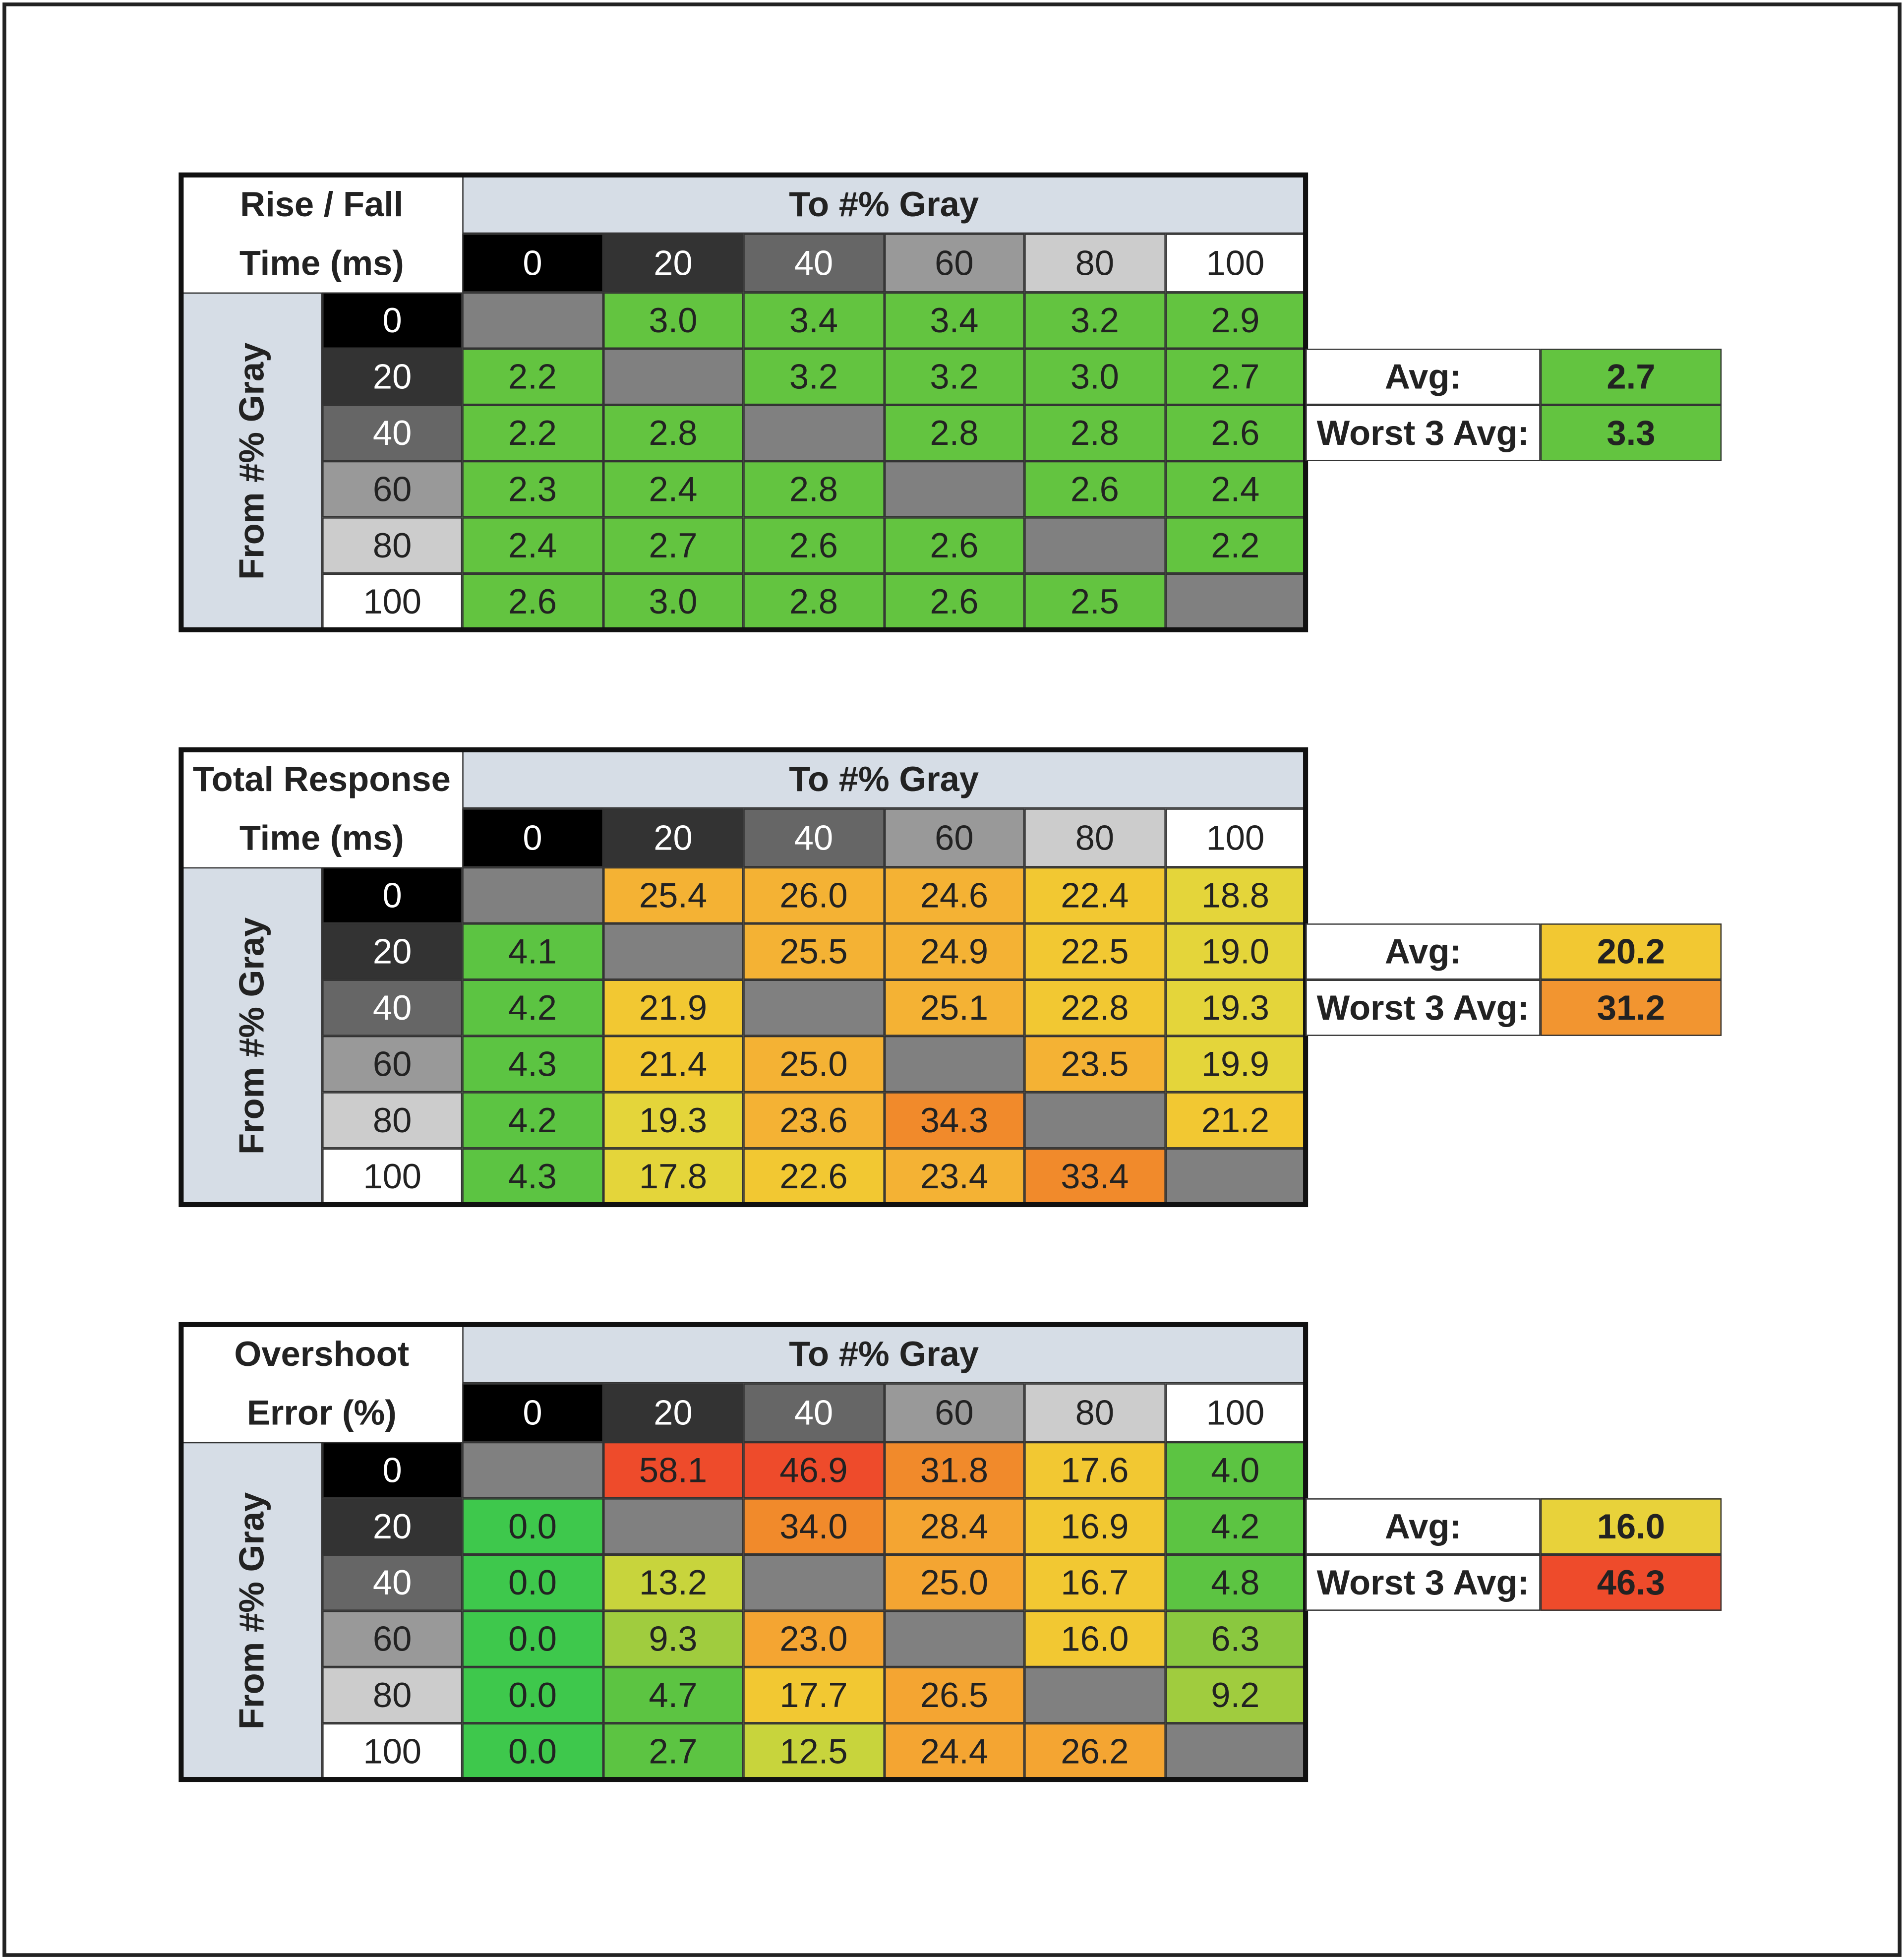  Describe the element at coordinates (1094, 951) in the screenshot. I see `data-cell: 22.5` at that location.